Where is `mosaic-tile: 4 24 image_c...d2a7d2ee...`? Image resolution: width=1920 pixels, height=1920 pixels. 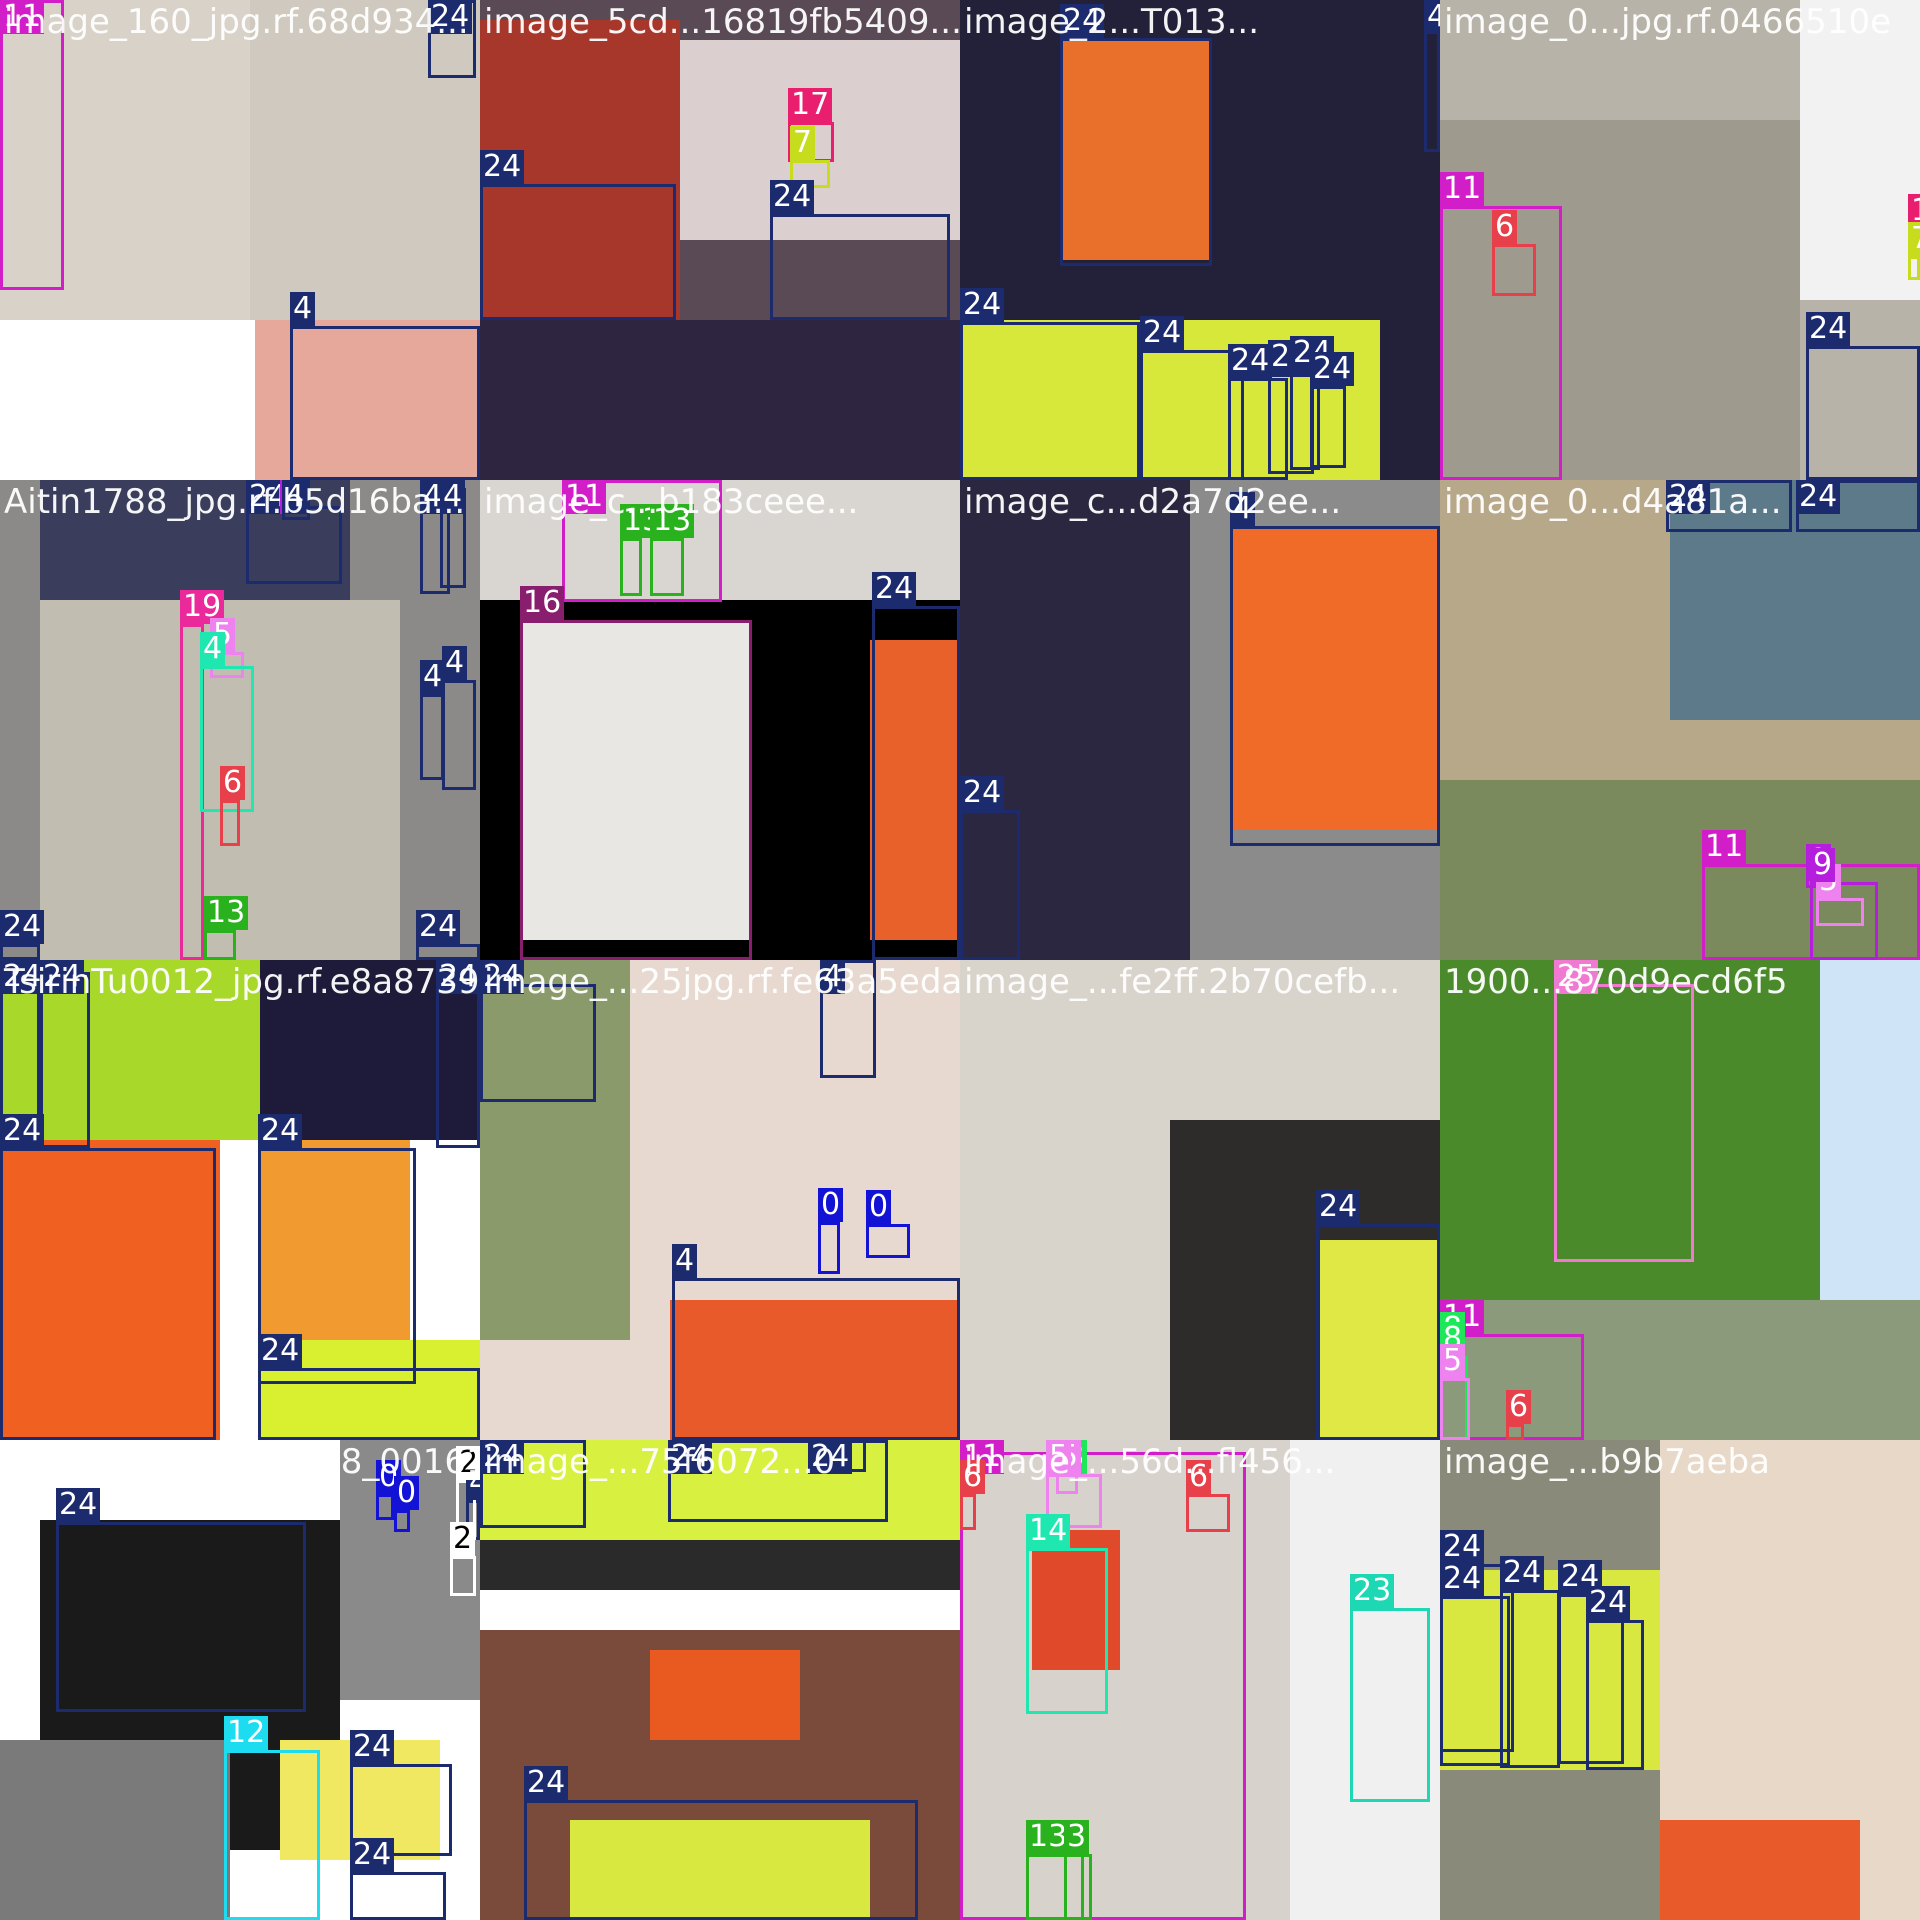 mosaic-tile: 4 24 image_c...d2a7d2ee... is located at coordinates (1200, 720).